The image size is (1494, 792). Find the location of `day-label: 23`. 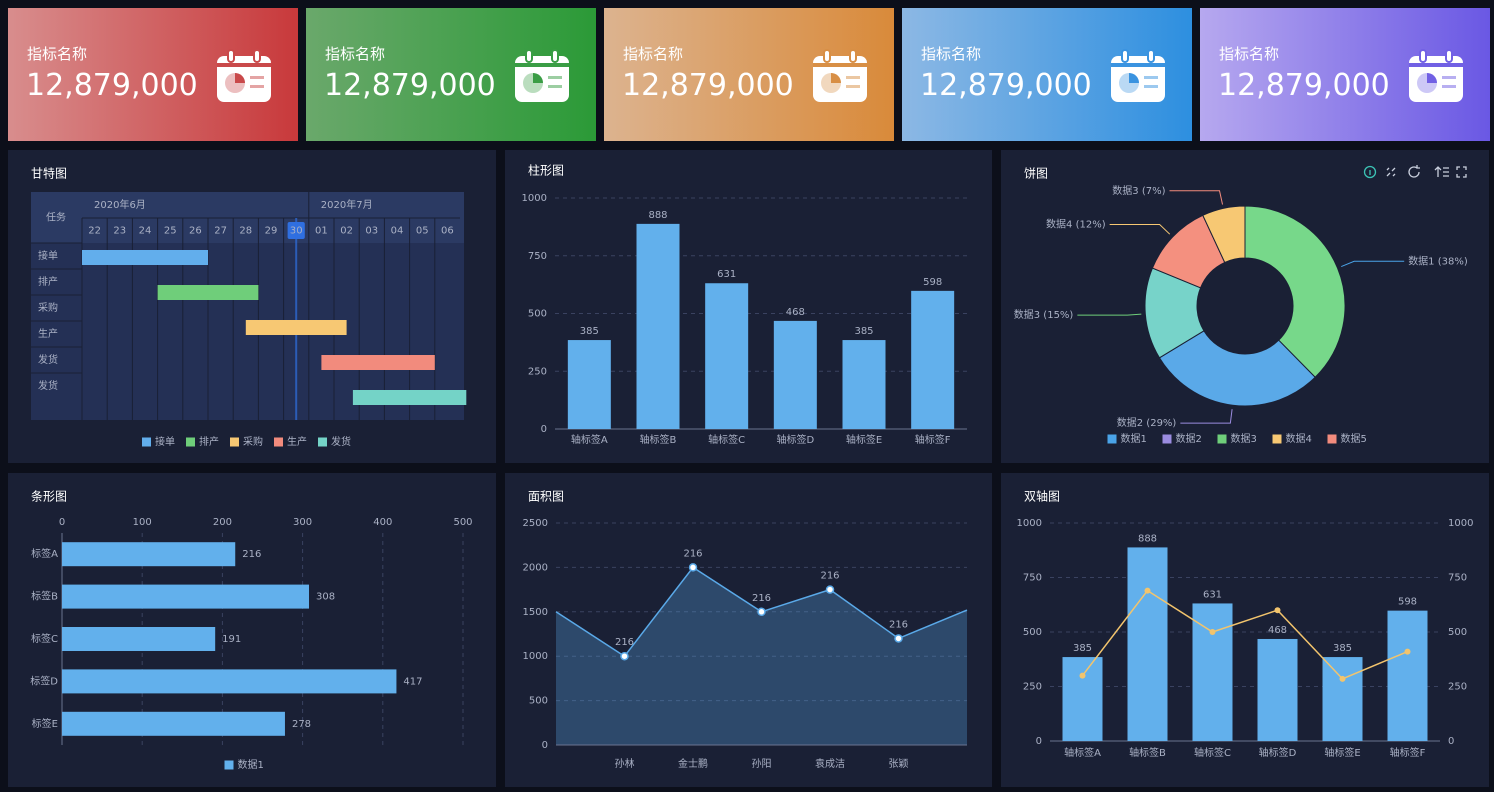

day-label: 23 is located at coordinates (119, 231).